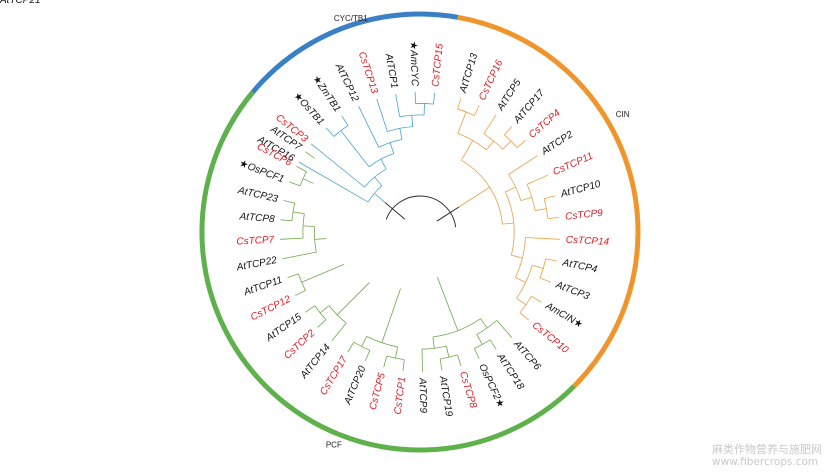  I want to click on leaf-name: ZmTB1, so click(329, 97).